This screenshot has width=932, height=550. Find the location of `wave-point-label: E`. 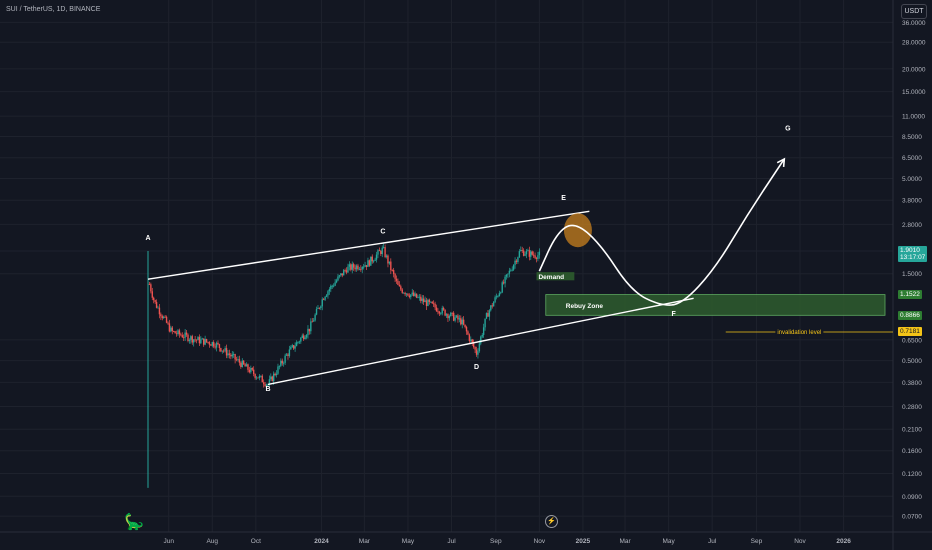

wave-point-label: E is located at coordinates (563, 198).